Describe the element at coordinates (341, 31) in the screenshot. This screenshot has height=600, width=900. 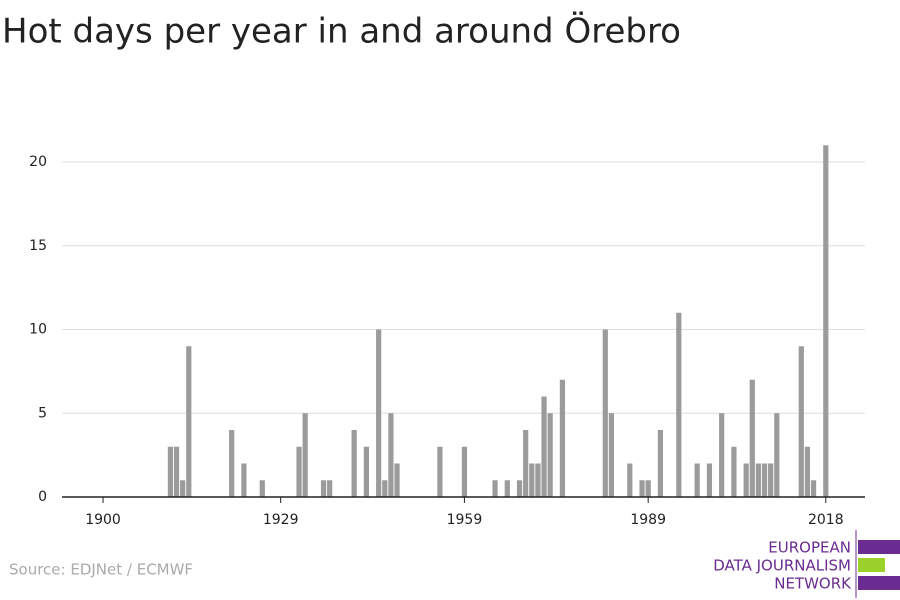
I see `chart-title: Hot days per year in and around Örebro` at that location.